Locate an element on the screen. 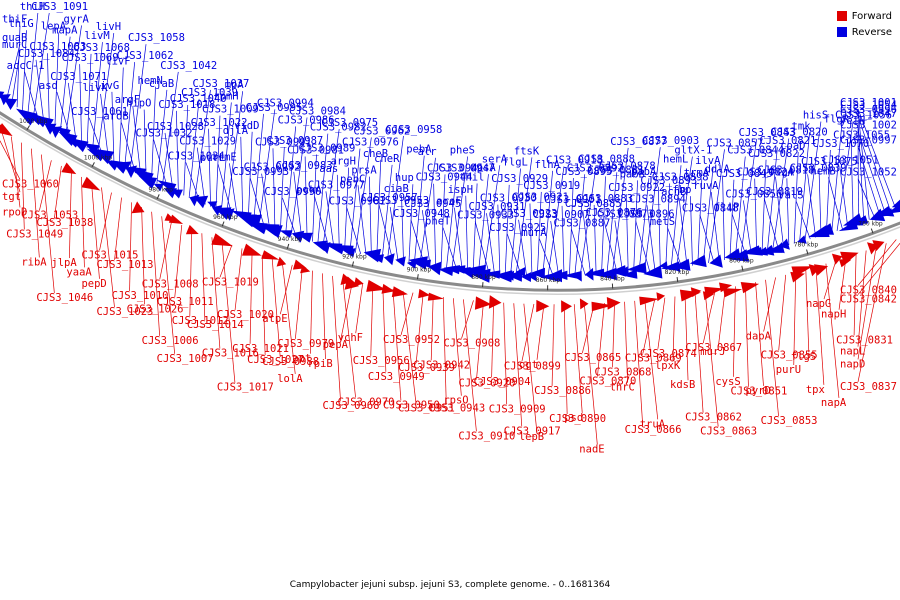 The image size is (900, 600). reverse-gene-label: CJS3_1084 is located at coordinates (46, 54).